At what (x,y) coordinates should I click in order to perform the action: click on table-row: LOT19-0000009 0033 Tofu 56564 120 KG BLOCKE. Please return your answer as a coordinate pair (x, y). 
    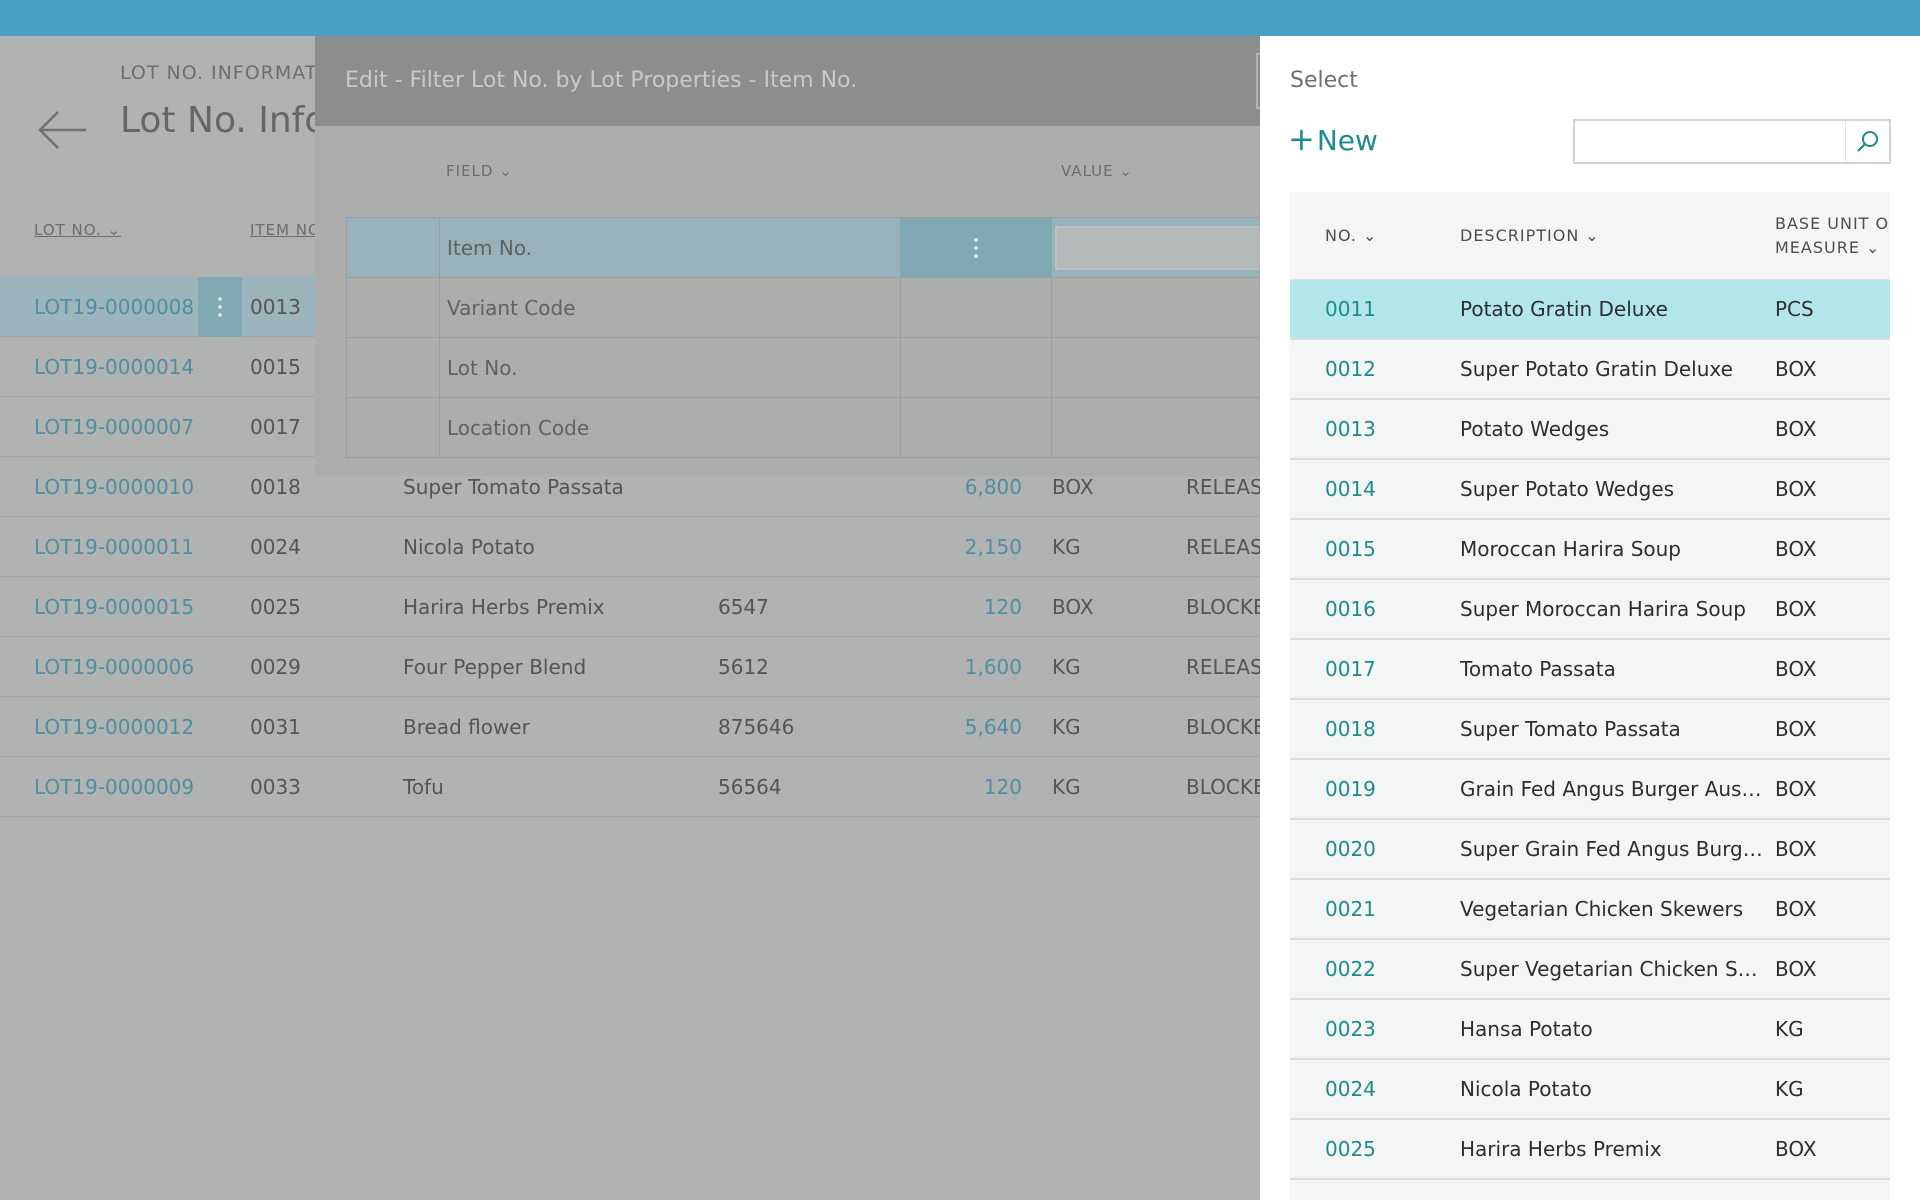
    Looking at the image, I should click on (633, 787).